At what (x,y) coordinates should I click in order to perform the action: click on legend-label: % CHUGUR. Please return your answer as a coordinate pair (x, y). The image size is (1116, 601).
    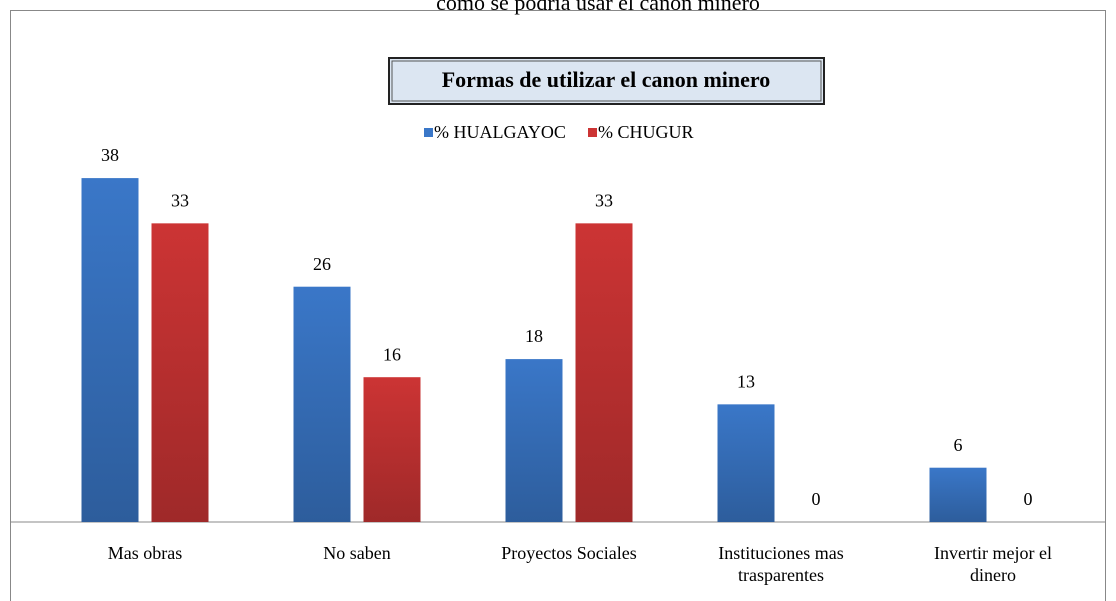
    Looking at the image, I should click on (646, 132).